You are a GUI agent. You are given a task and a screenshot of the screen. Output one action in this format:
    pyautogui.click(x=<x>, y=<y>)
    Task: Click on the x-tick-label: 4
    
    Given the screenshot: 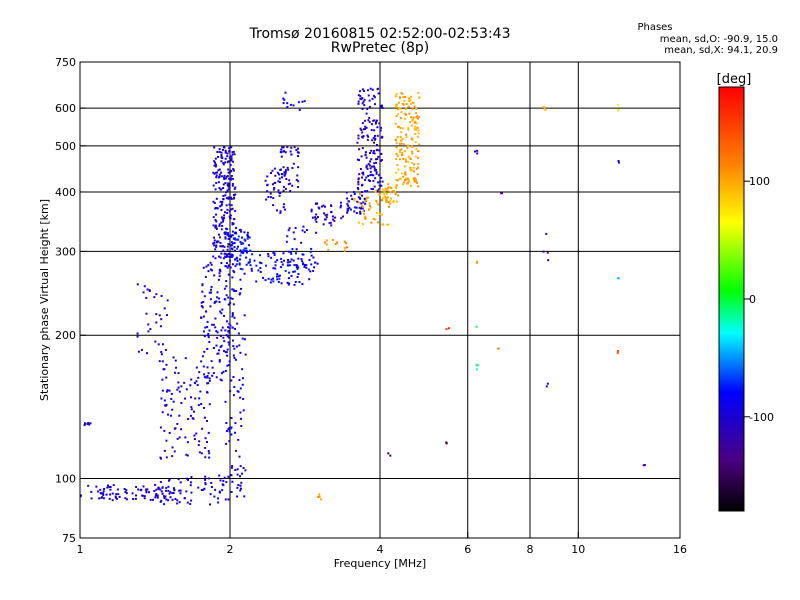 What is the action you would take?
    pyautogui.click(x=380, y=549)
    